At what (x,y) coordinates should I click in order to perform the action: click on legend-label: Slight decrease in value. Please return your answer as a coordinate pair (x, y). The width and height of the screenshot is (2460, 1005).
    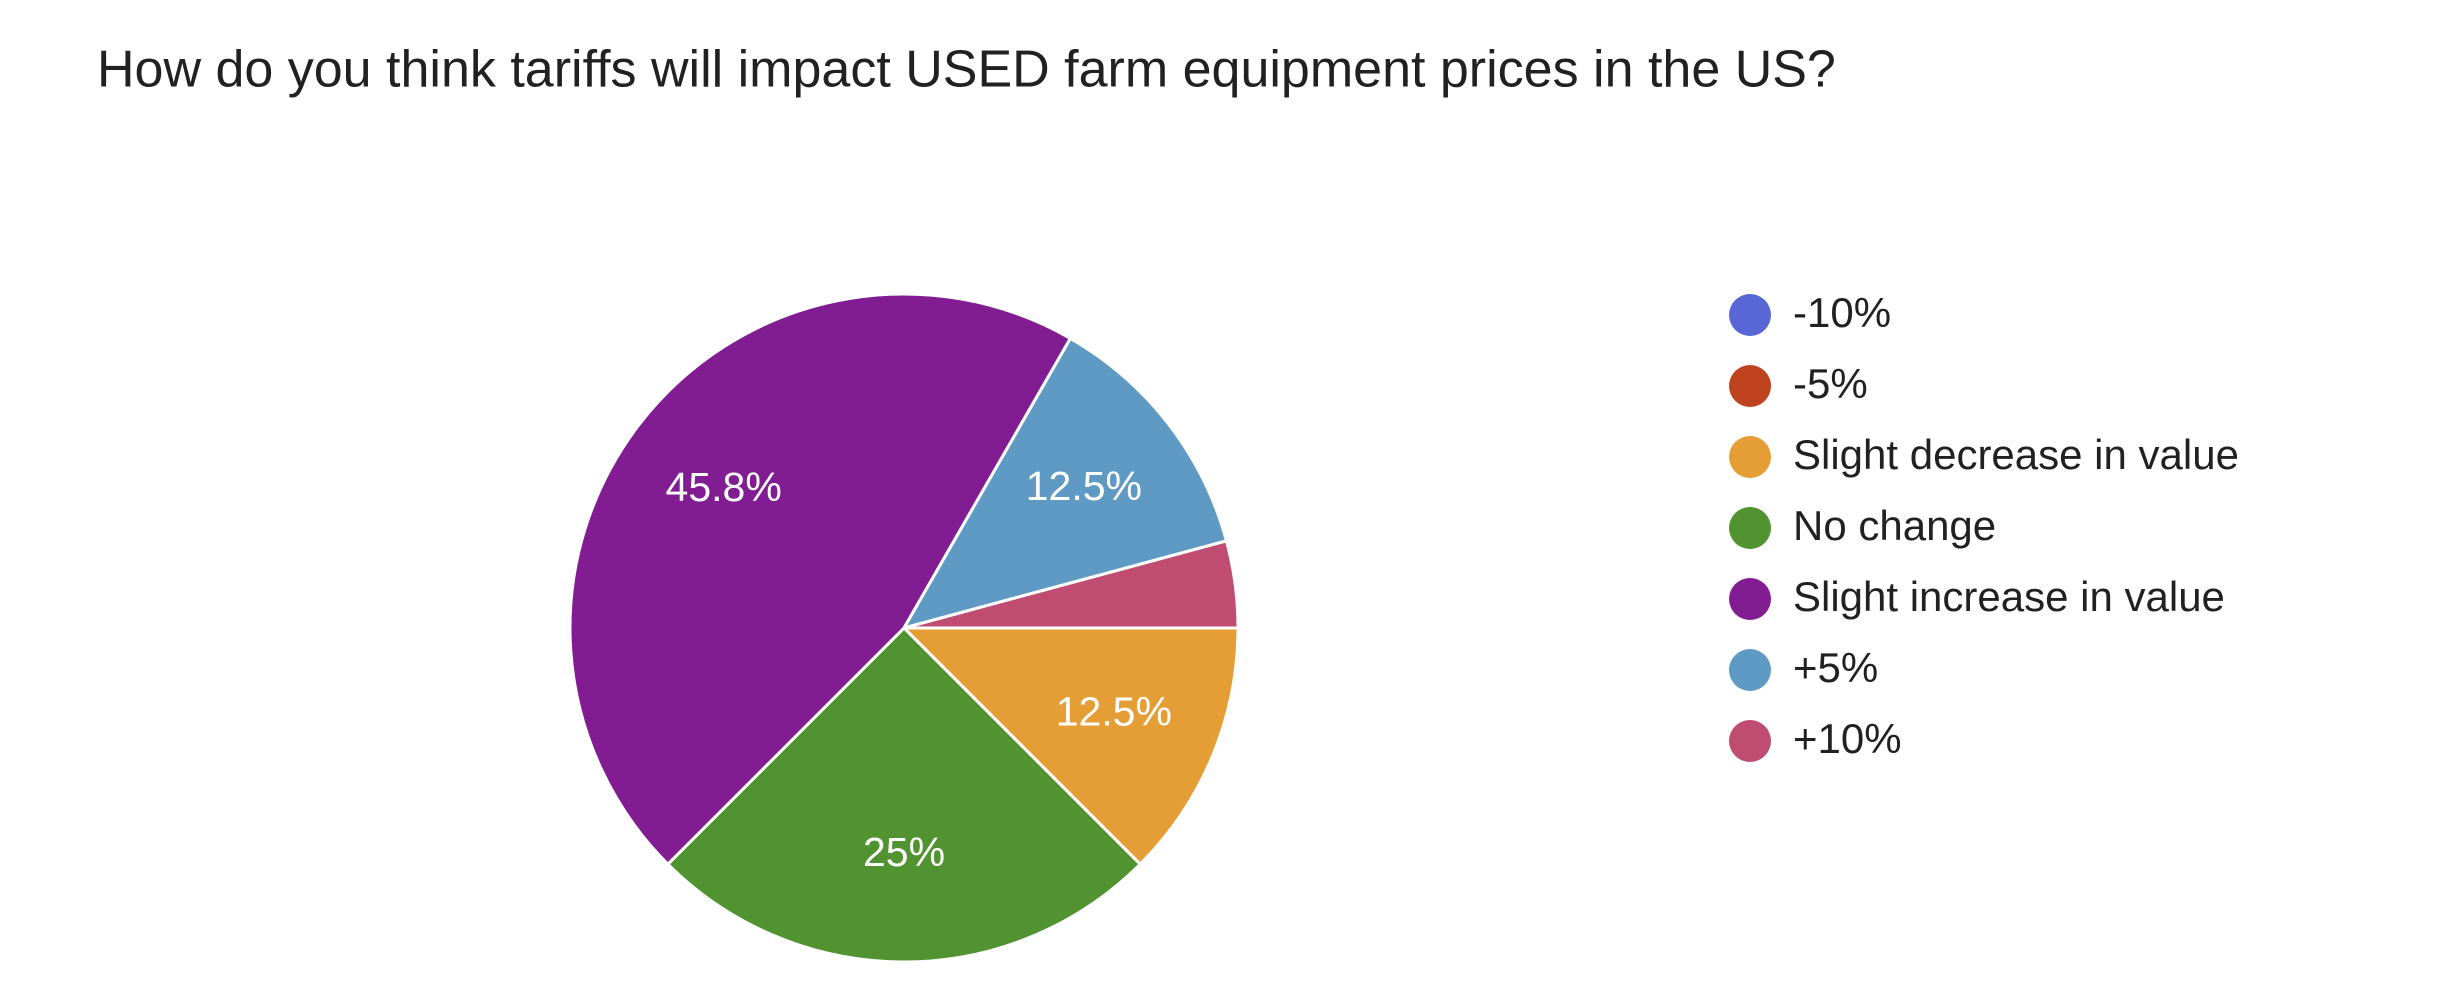
    Looking at the image, I should click on (2016, 454).